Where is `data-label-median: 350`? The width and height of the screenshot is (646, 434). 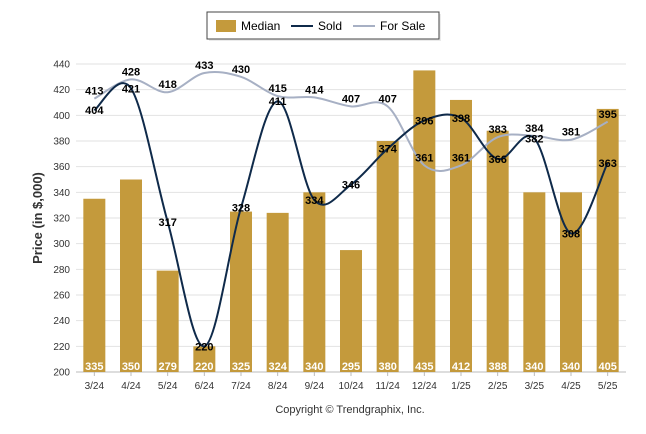
data-label-median: 350 is located at coordinates (131, 367).